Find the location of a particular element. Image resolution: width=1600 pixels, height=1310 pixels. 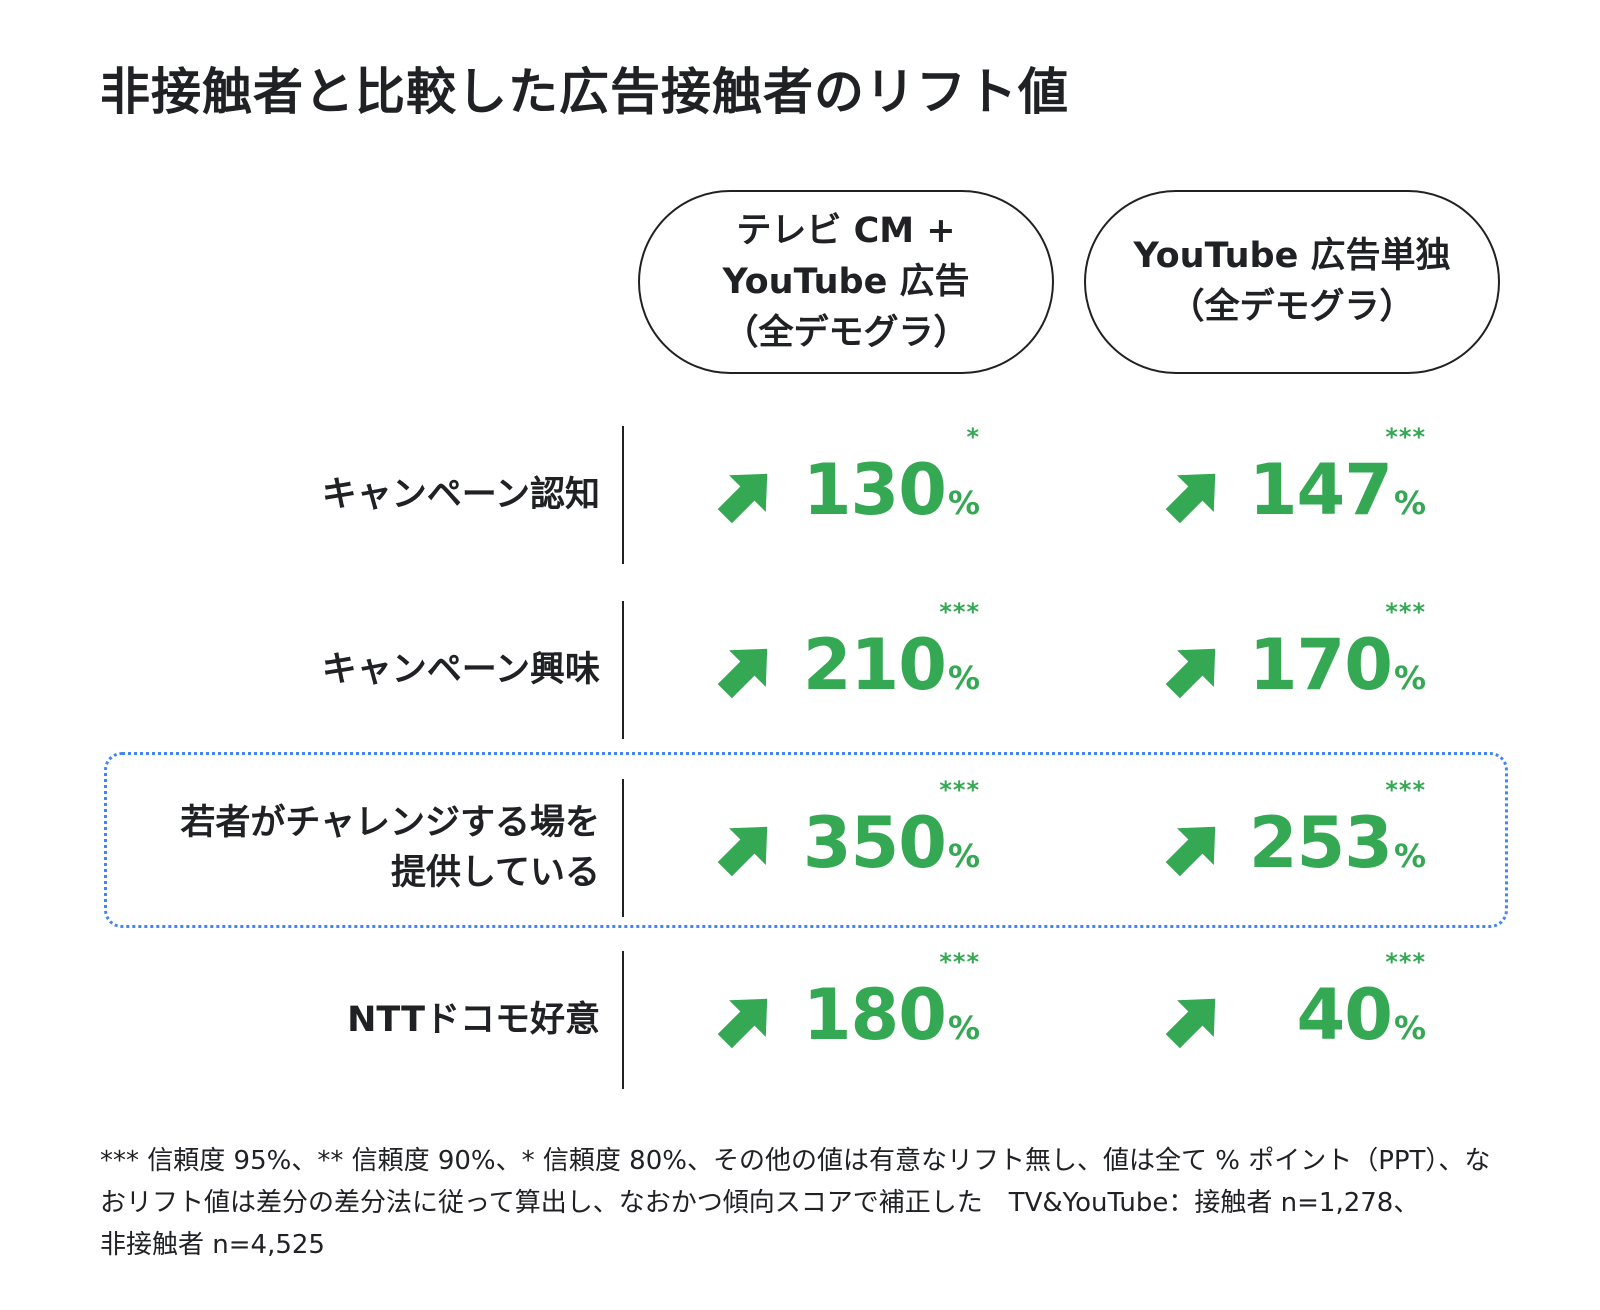

lift-value-number: 170 is located at coordinates (1320, 665).